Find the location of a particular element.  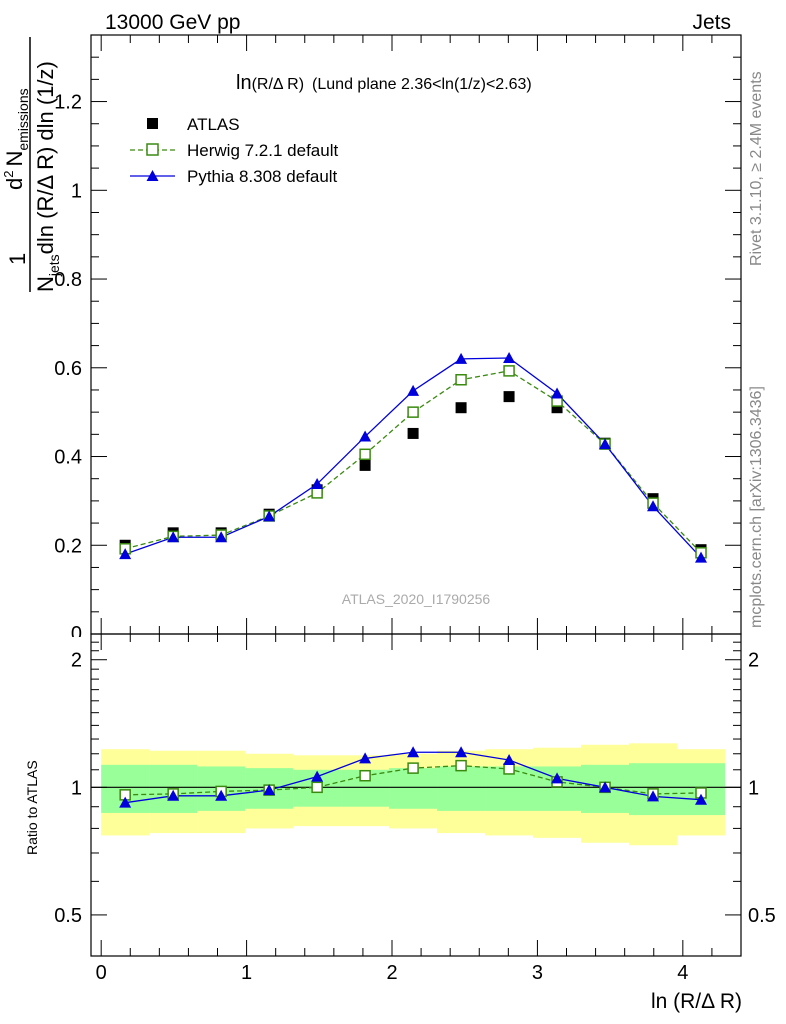

ratio-y-tick-label-left: 1 is located at coordinates (76, 788).